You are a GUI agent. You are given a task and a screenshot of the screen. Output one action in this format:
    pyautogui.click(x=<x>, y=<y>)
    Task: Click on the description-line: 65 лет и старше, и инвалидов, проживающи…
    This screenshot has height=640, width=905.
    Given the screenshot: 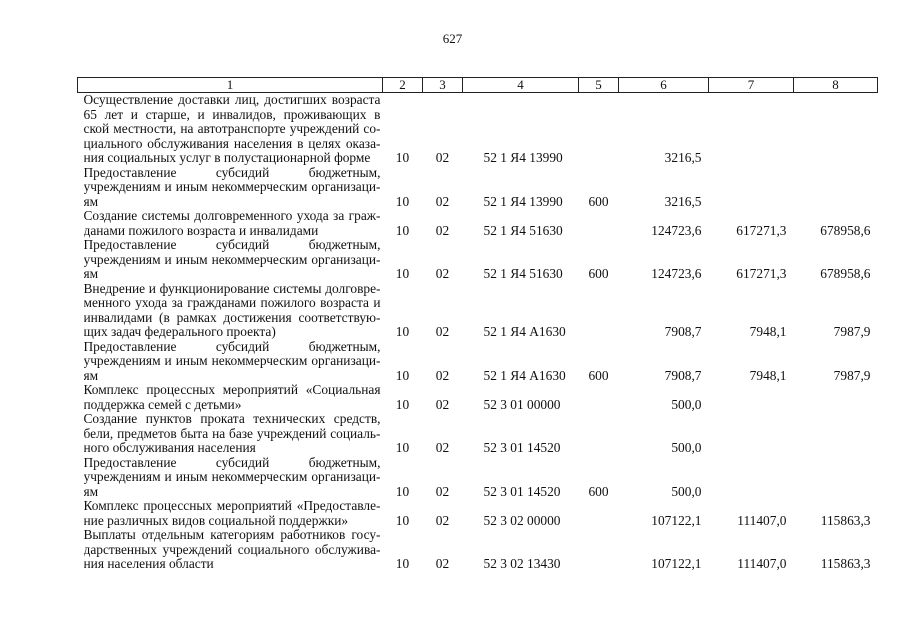 What is the action you would take?
    pyautogui.click(x=232, y=115)
    